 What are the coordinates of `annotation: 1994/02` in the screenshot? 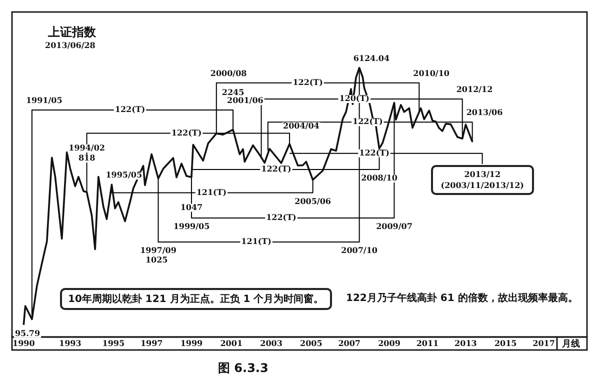 It's located at (86, 147).